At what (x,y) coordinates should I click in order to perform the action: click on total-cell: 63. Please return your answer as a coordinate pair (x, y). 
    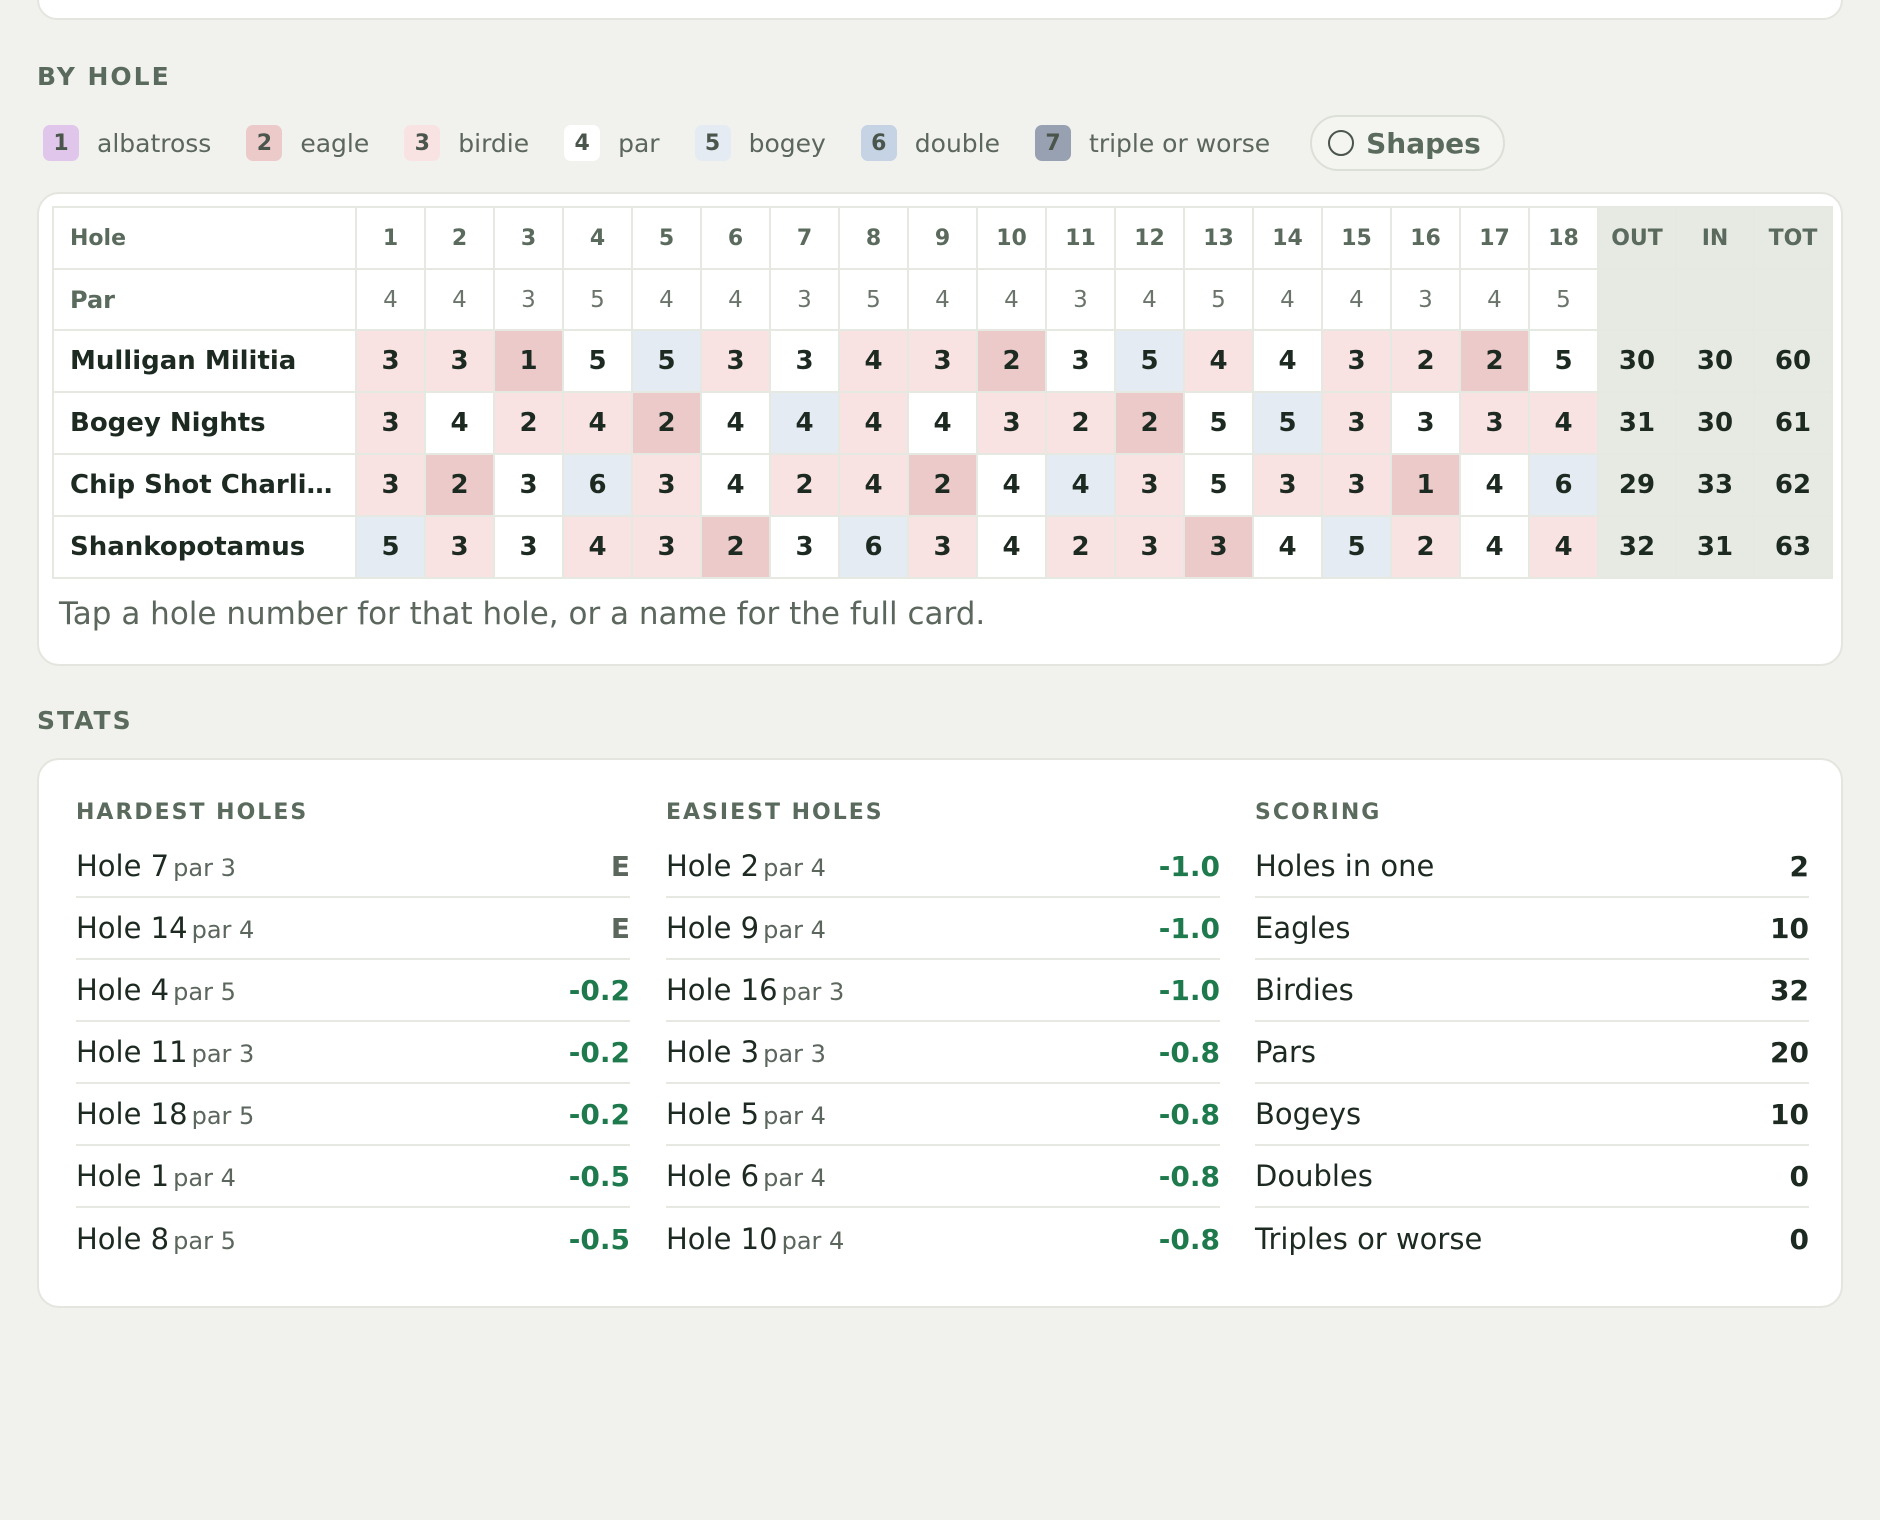
    Looking at the image, I should click on (1793, 547).